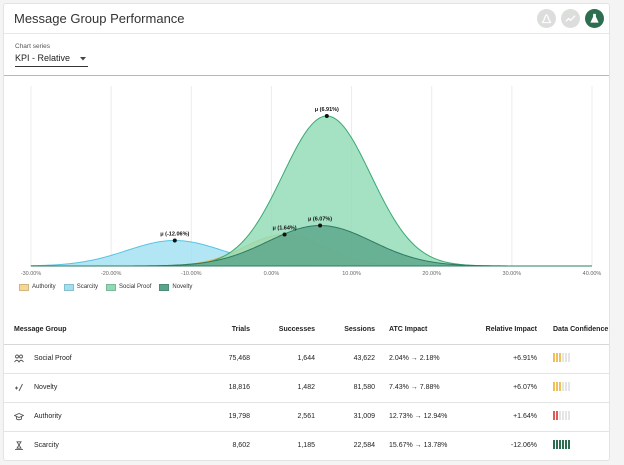 The width and height of the screenshot is (624, 465). What do you see at coordinates (351, 445) in the screenshot?
I see `cell-sessions: 22,584` at bounding box center [351, 445].